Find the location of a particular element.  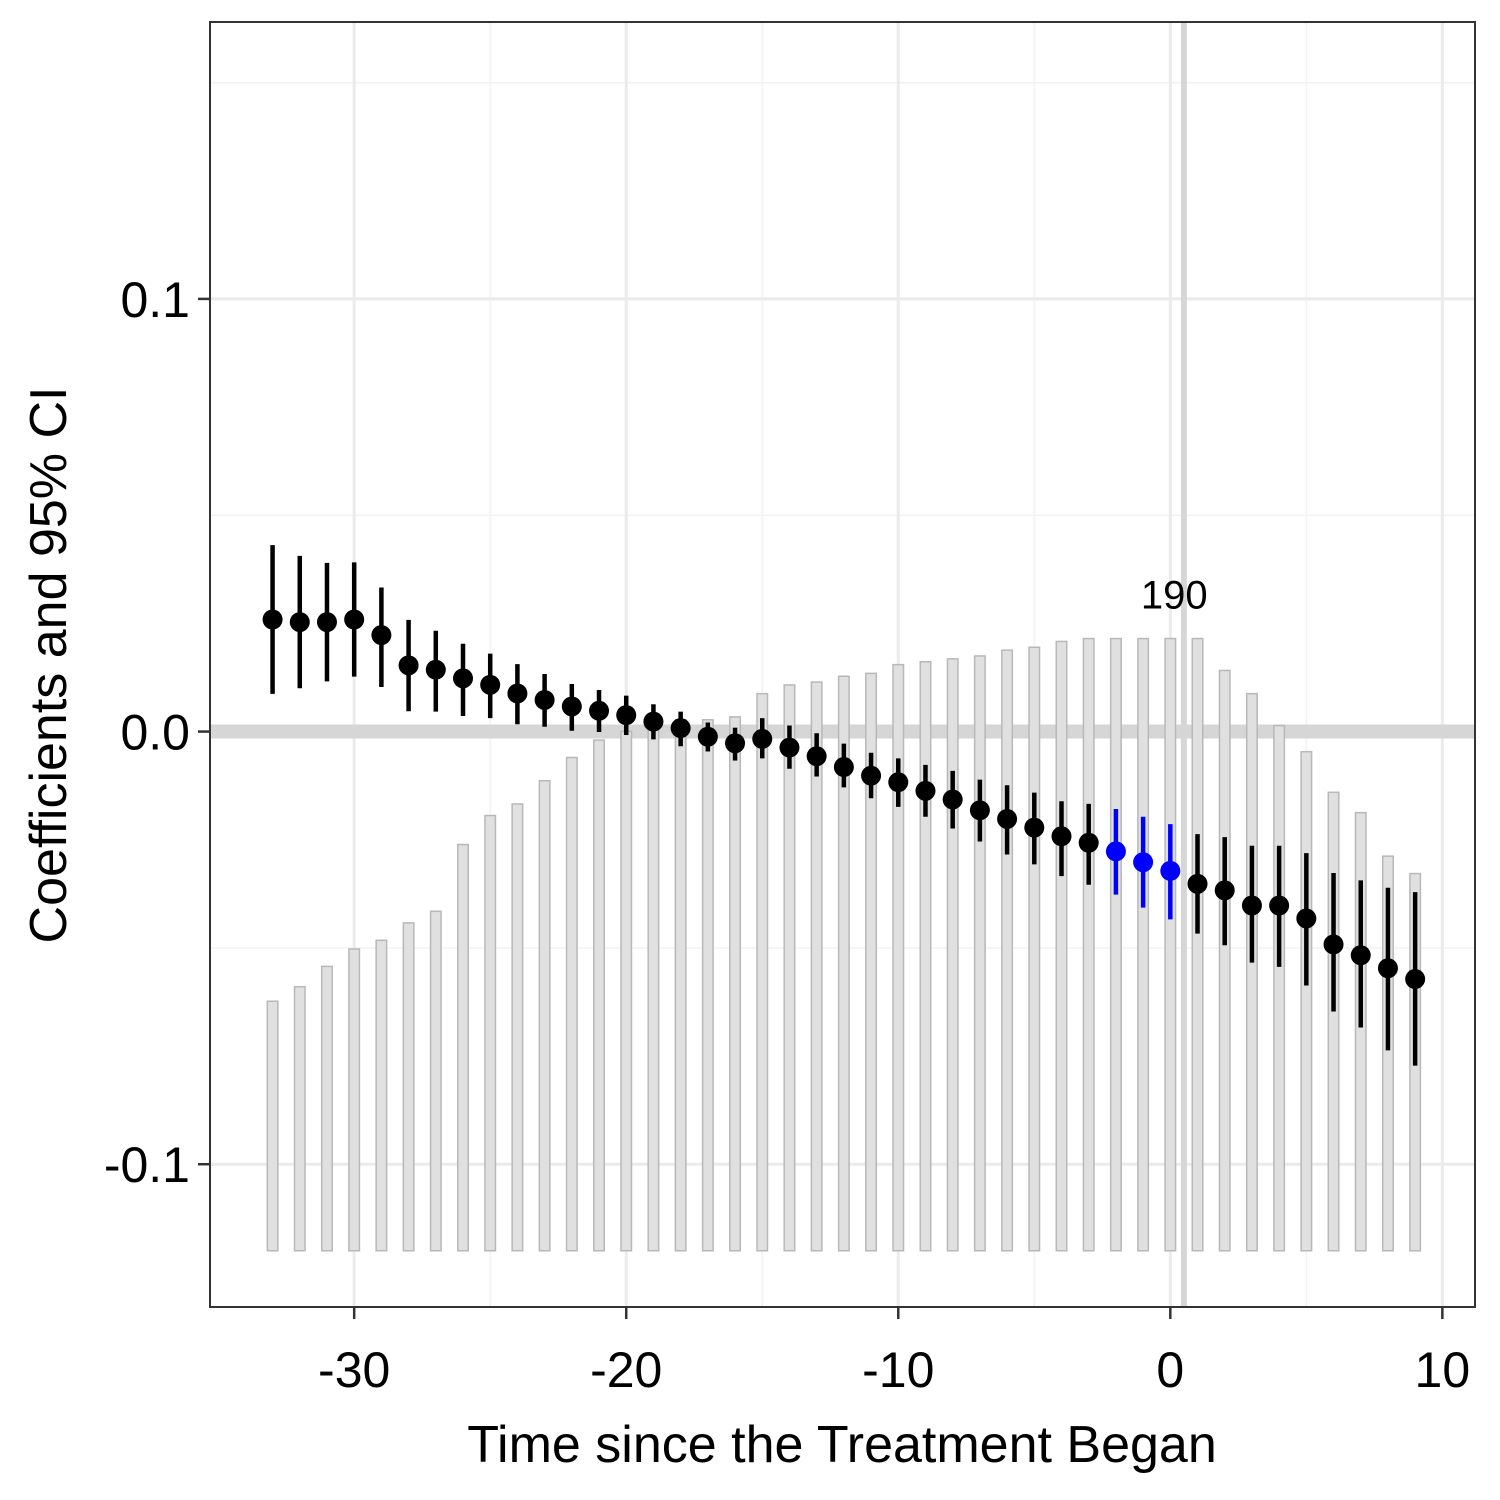

x-tick-label: -30 is located at coordinates (354, 1370).